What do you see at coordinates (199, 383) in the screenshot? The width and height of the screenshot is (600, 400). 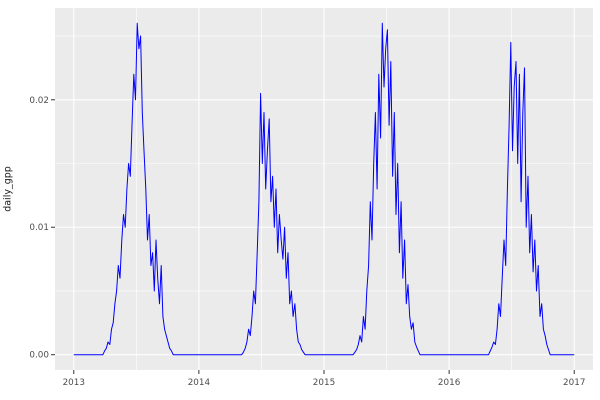 I see `x-tick-label: 2014` at bounding box center [199, 383].